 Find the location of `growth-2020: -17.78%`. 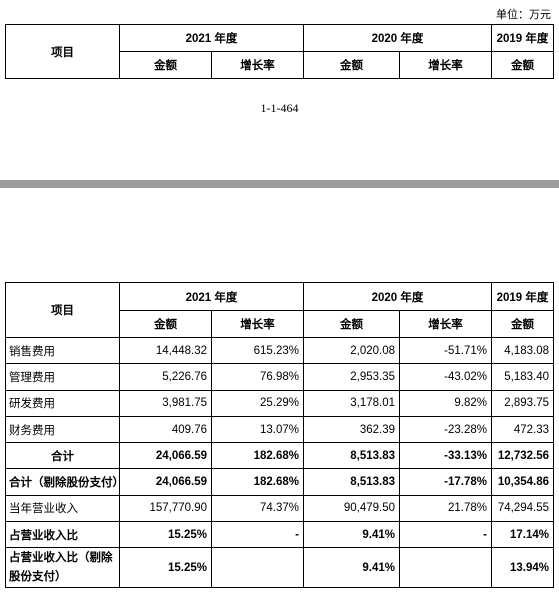

growth-2020: -17.78% is located at coordinates (445, 482).